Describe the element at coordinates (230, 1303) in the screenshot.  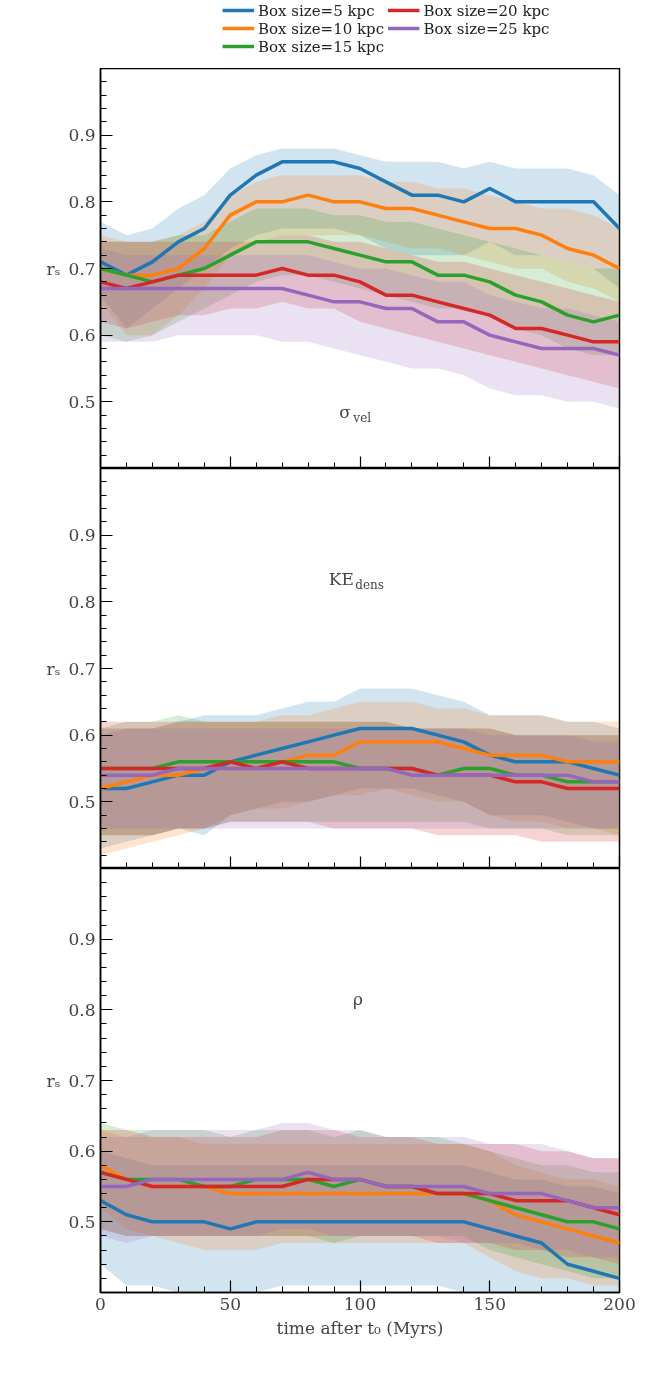
I see `x-tick-label: 50` at that location.